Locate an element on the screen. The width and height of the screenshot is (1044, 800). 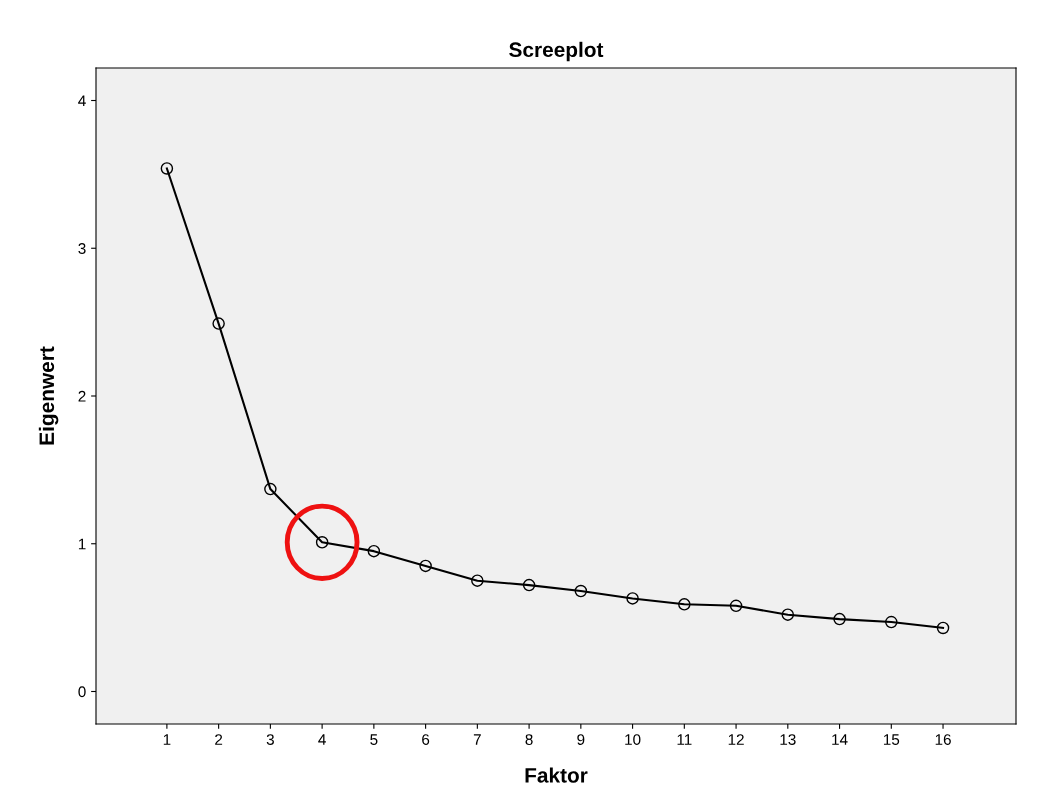
x-tick-label: 15 is located at coordinates (891, 739).